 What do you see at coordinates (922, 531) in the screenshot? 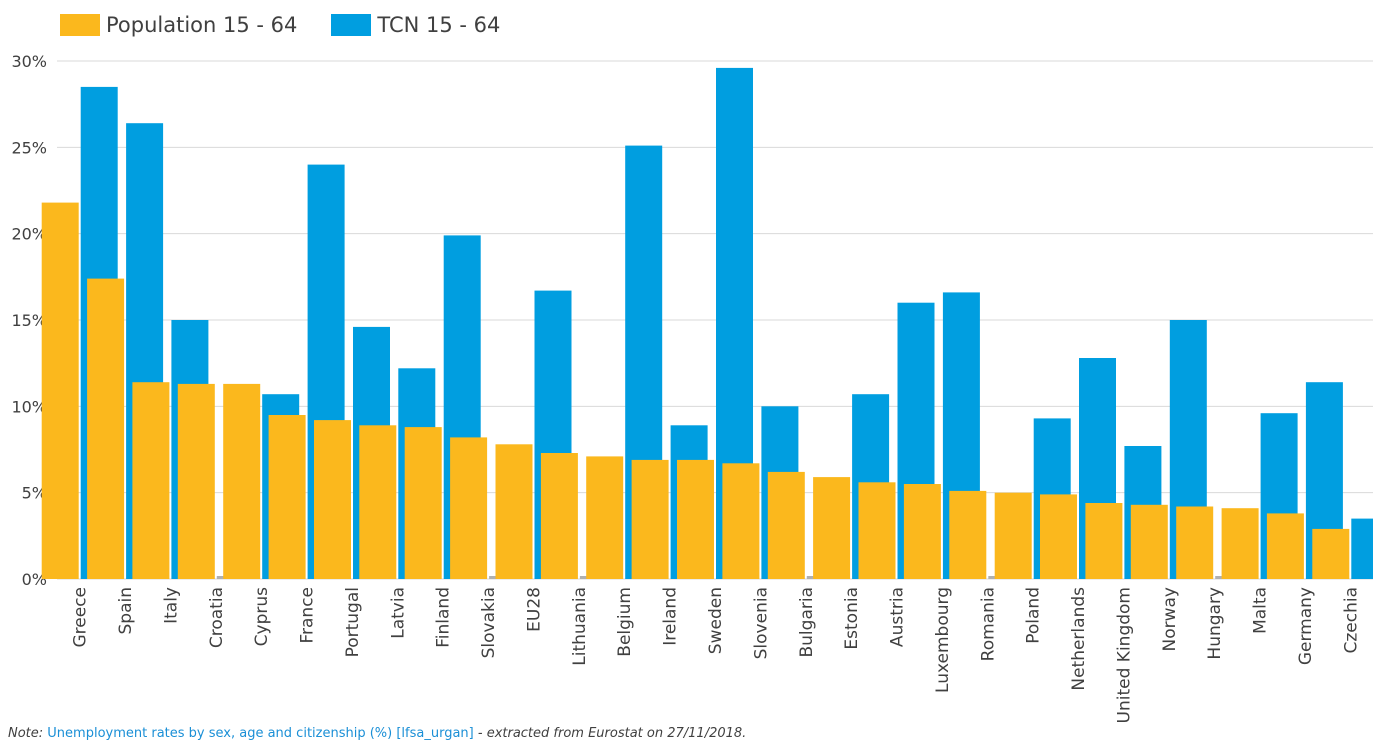
I see `bar-population-luxembourg` at bounding box center [922, 531].